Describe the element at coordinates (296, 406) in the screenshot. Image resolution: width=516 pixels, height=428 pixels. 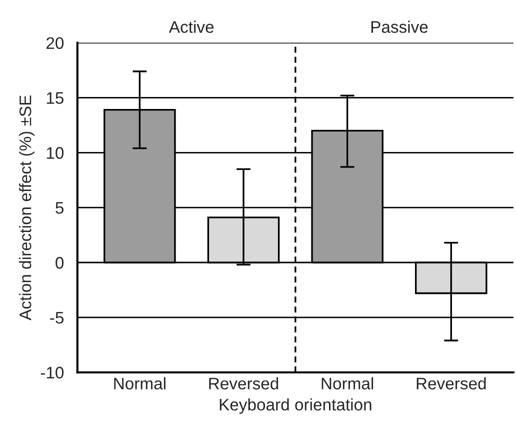
I see `x-axis-title: Keyboard orientation` at that location.